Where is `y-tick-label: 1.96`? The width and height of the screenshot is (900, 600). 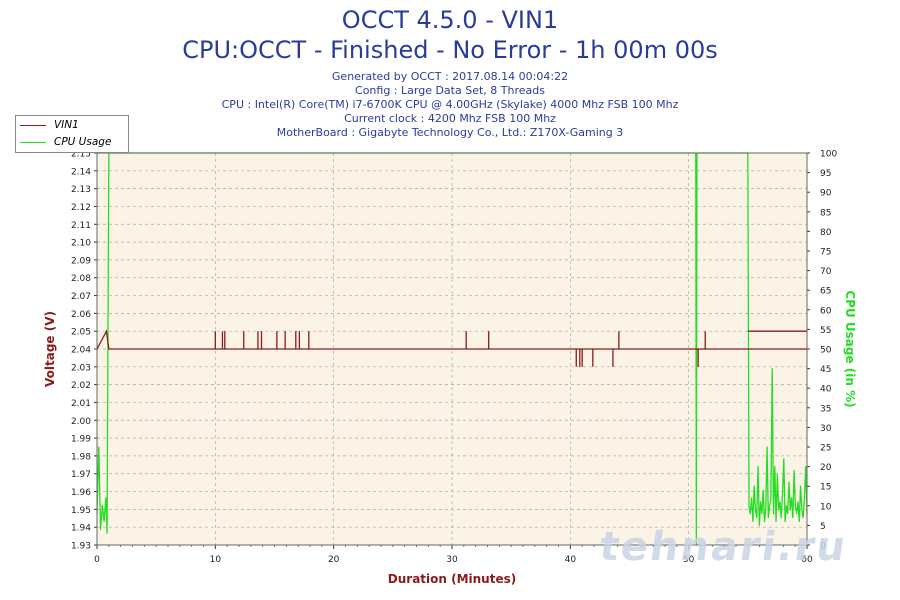 y-tick-label: 1.96 is located at coordinates (81, 493).